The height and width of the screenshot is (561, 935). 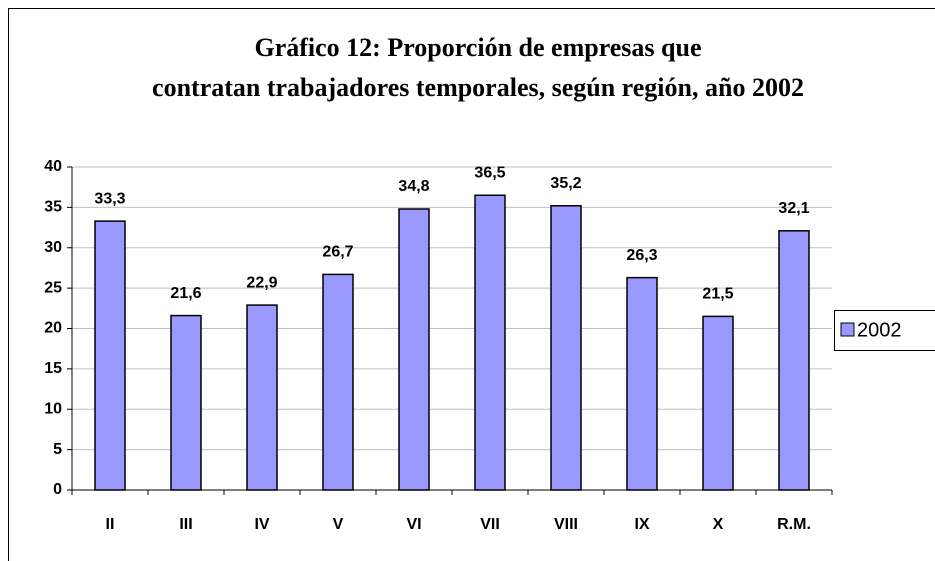 What do you see at coordinates (566, 524) in the screenshot?
I see `x-tick-label: VIII` at bounding box center [566, 524].